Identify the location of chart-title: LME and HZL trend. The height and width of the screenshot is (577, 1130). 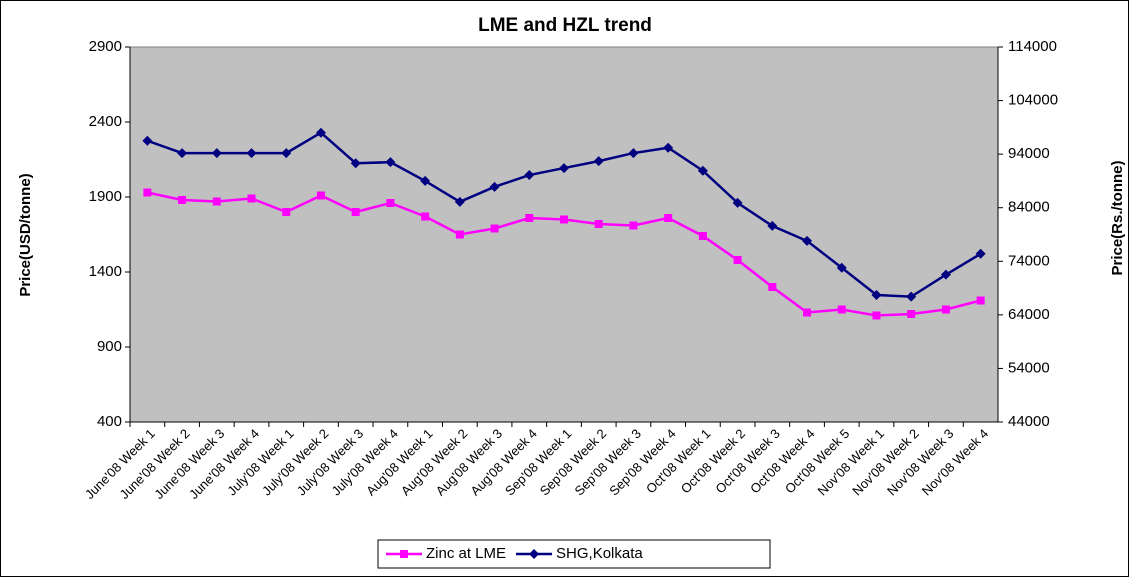
(565, 25).